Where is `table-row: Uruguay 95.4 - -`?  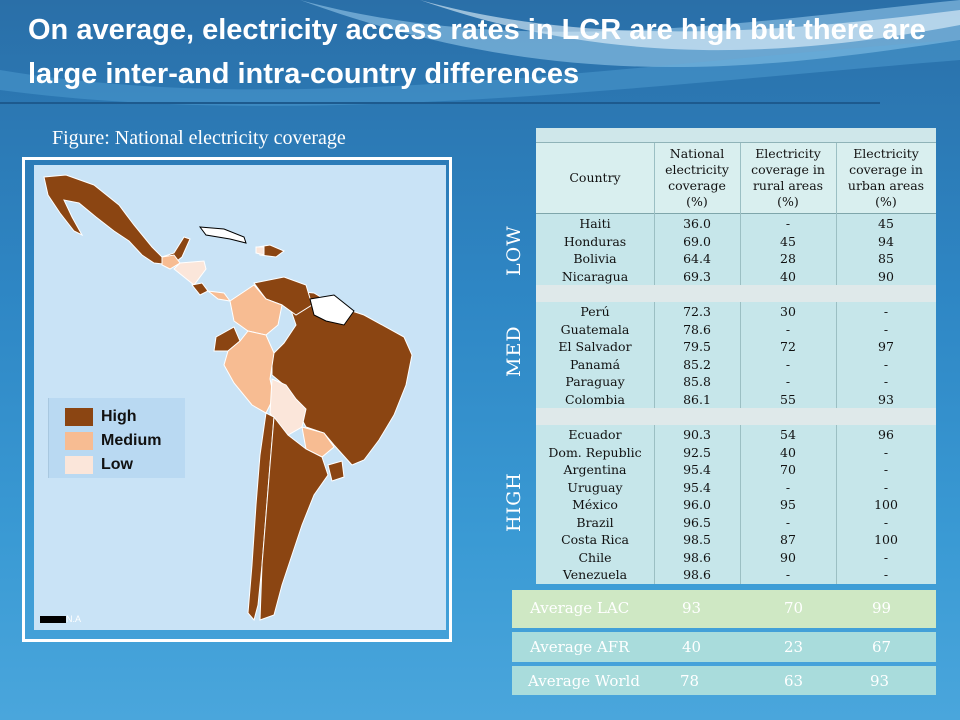 table-row: Uruguay 95.4 - - is located at coordinates (736, 488).